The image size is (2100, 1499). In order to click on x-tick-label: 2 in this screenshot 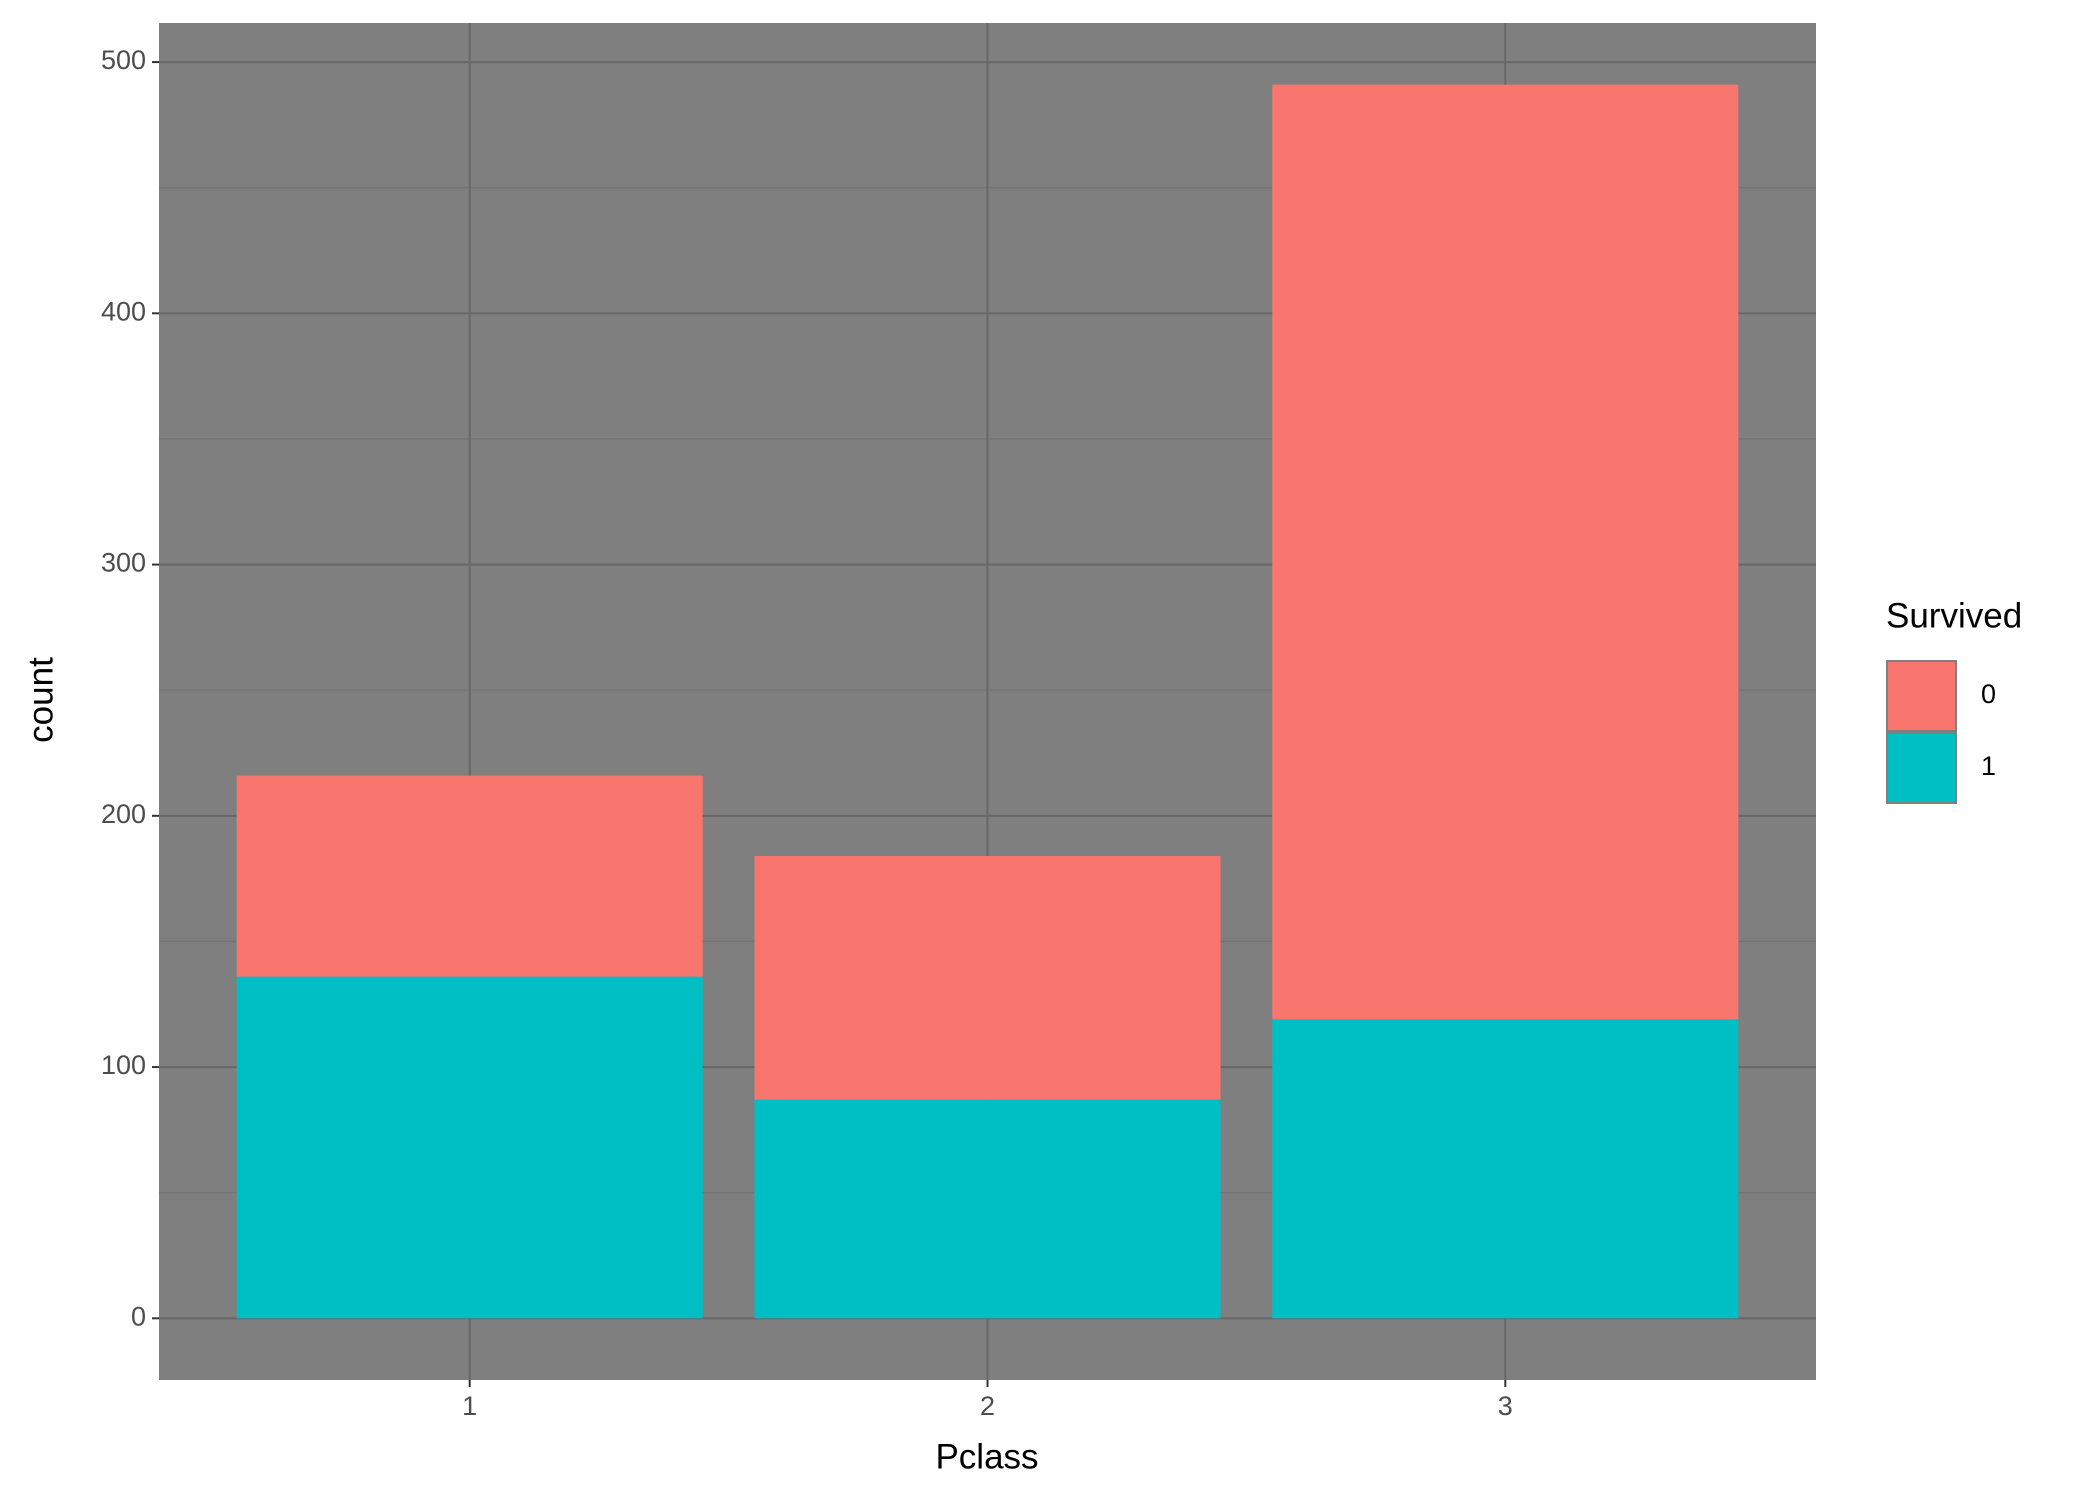, I will do `click(987, 1406)`.